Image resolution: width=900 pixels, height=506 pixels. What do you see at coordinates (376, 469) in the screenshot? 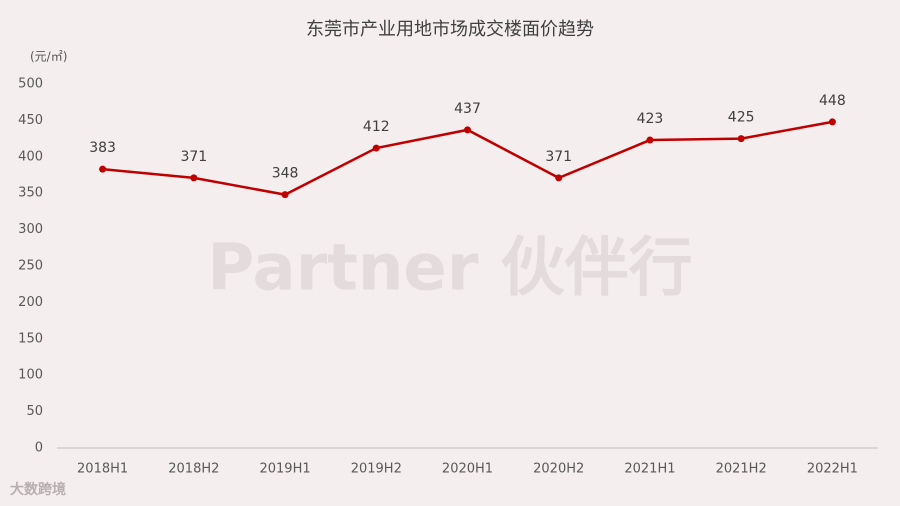
I see `x-tick-label: 2019H2` at bounding box center [376, 469].